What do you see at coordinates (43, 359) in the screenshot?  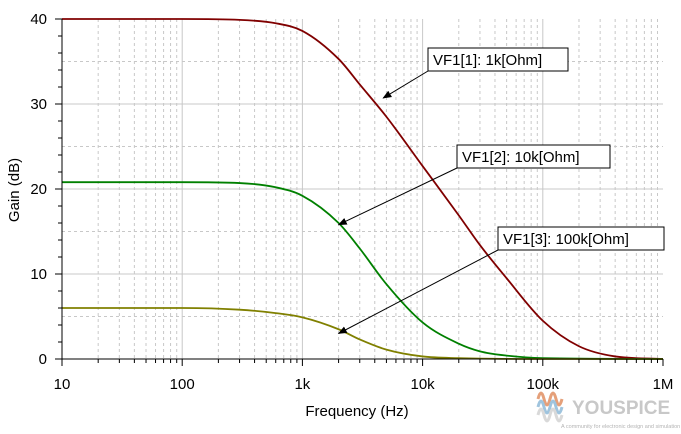 I see `y-tick-label: 0` at bounding box center [43, 359].